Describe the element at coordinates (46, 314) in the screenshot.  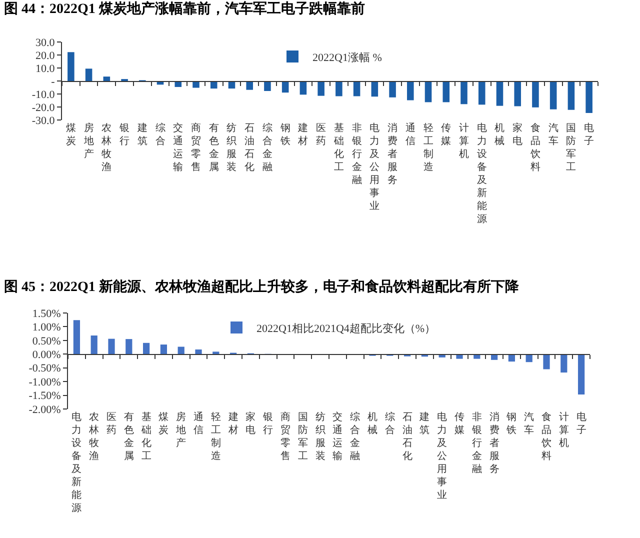
I see `y-tick-label: 1.50%` at that location.